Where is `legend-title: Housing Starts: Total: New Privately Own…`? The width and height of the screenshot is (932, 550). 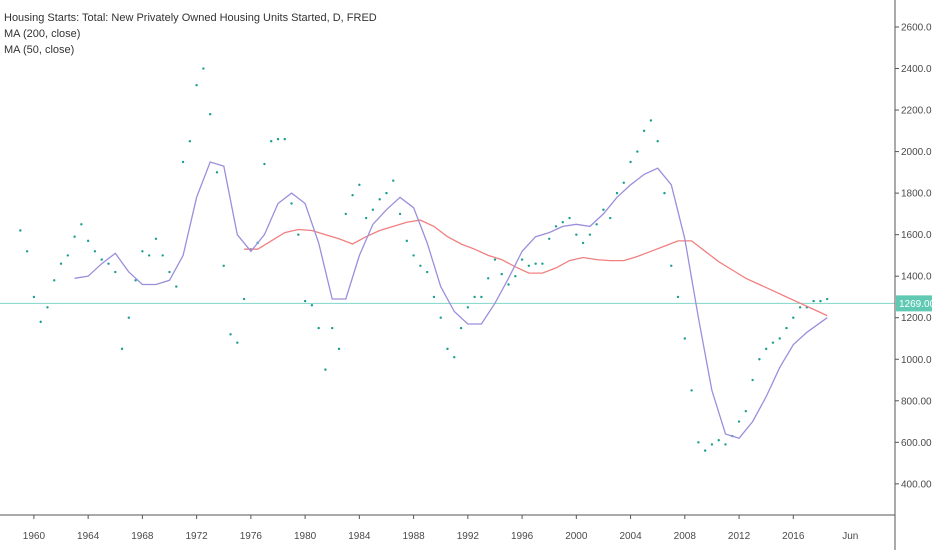
legend-title: Housing Starts: Total: New Privately Own… is located at coordinates (190, 18).